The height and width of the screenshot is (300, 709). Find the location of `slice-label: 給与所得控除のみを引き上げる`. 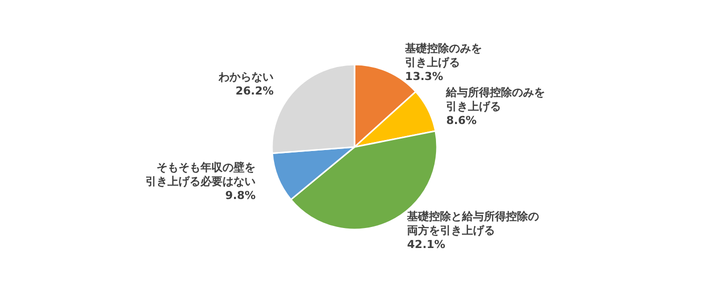

slice-label: 給与所得控除のみを引き上げる is located at coordinates (495, 99).